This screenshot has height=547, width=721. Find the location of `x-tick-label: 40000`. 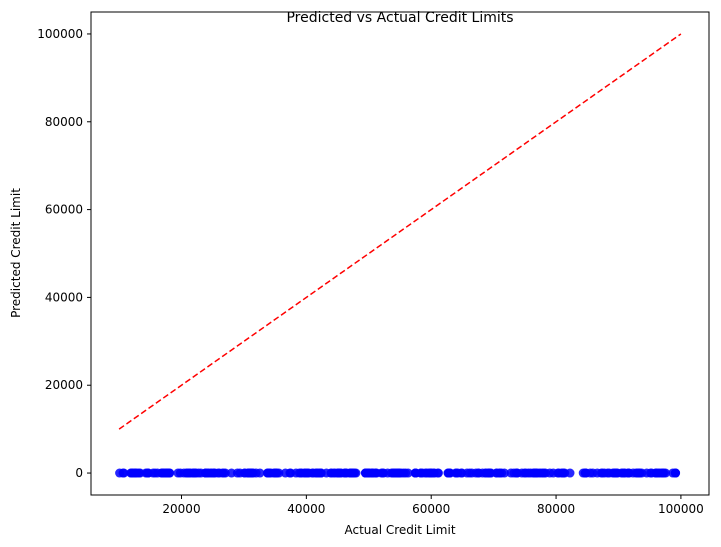

x-tick-label: 40000 is located at coordinates (306, 509).